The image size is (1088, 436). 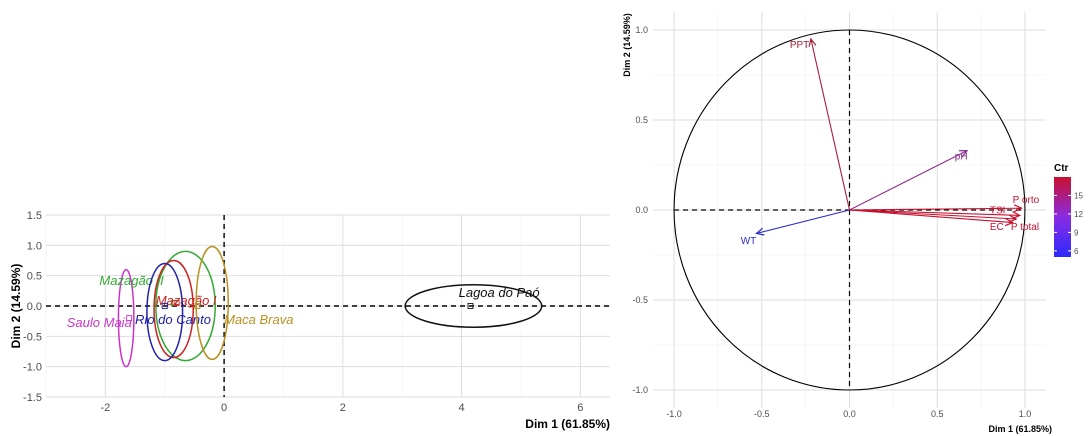 I want to click on x-tick-label: -2, so click(x=105, y=408).